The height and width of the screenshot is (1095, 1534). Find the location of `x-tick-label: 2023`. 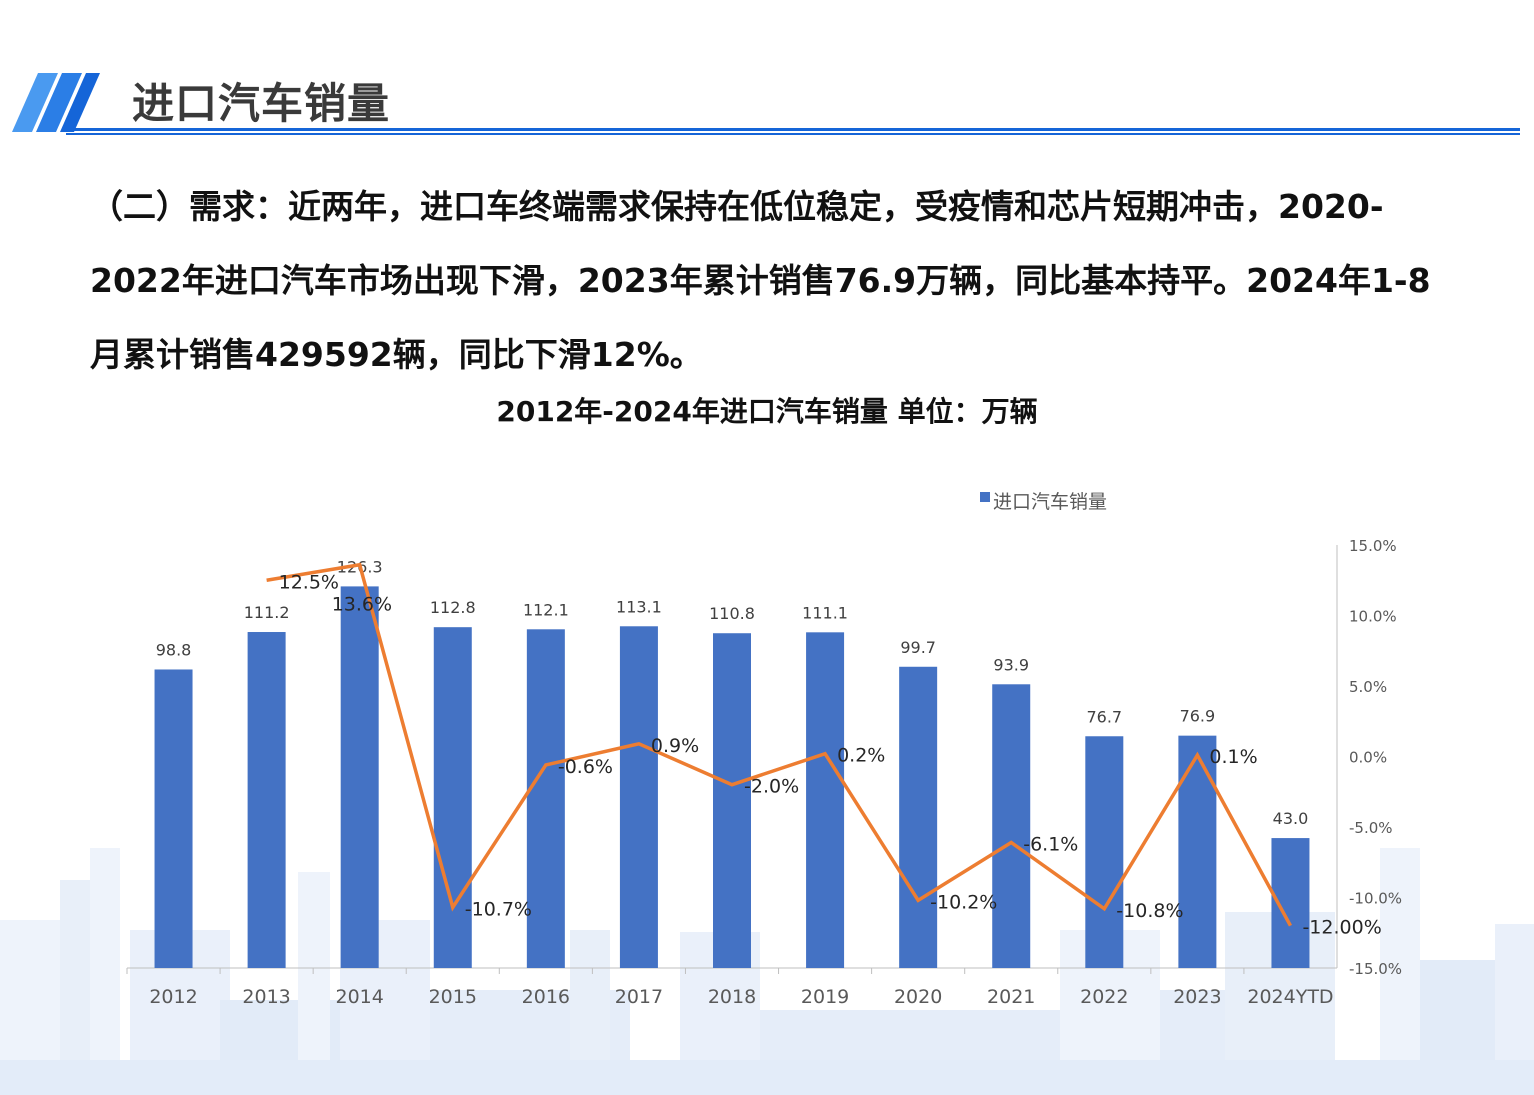

x-tick-label: 2023 is located at coordinates (1197, 997).